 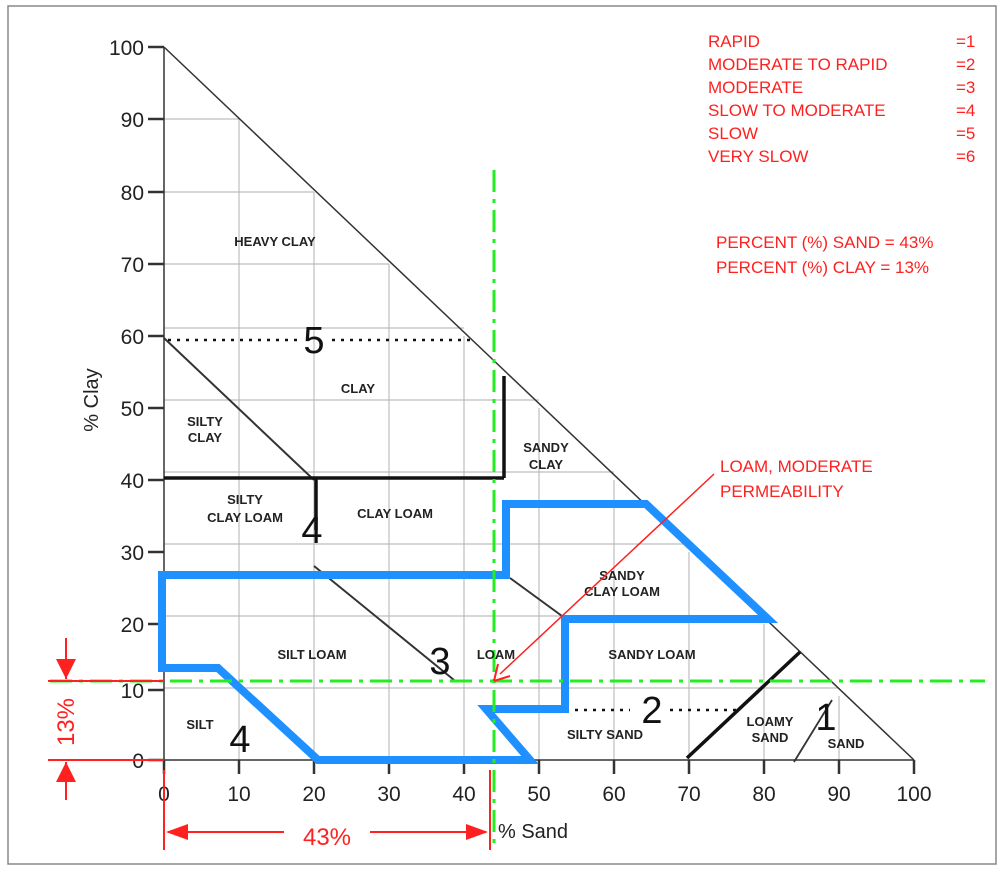 I want to click on legend-code-1: =1, so click(x=965, y=41).